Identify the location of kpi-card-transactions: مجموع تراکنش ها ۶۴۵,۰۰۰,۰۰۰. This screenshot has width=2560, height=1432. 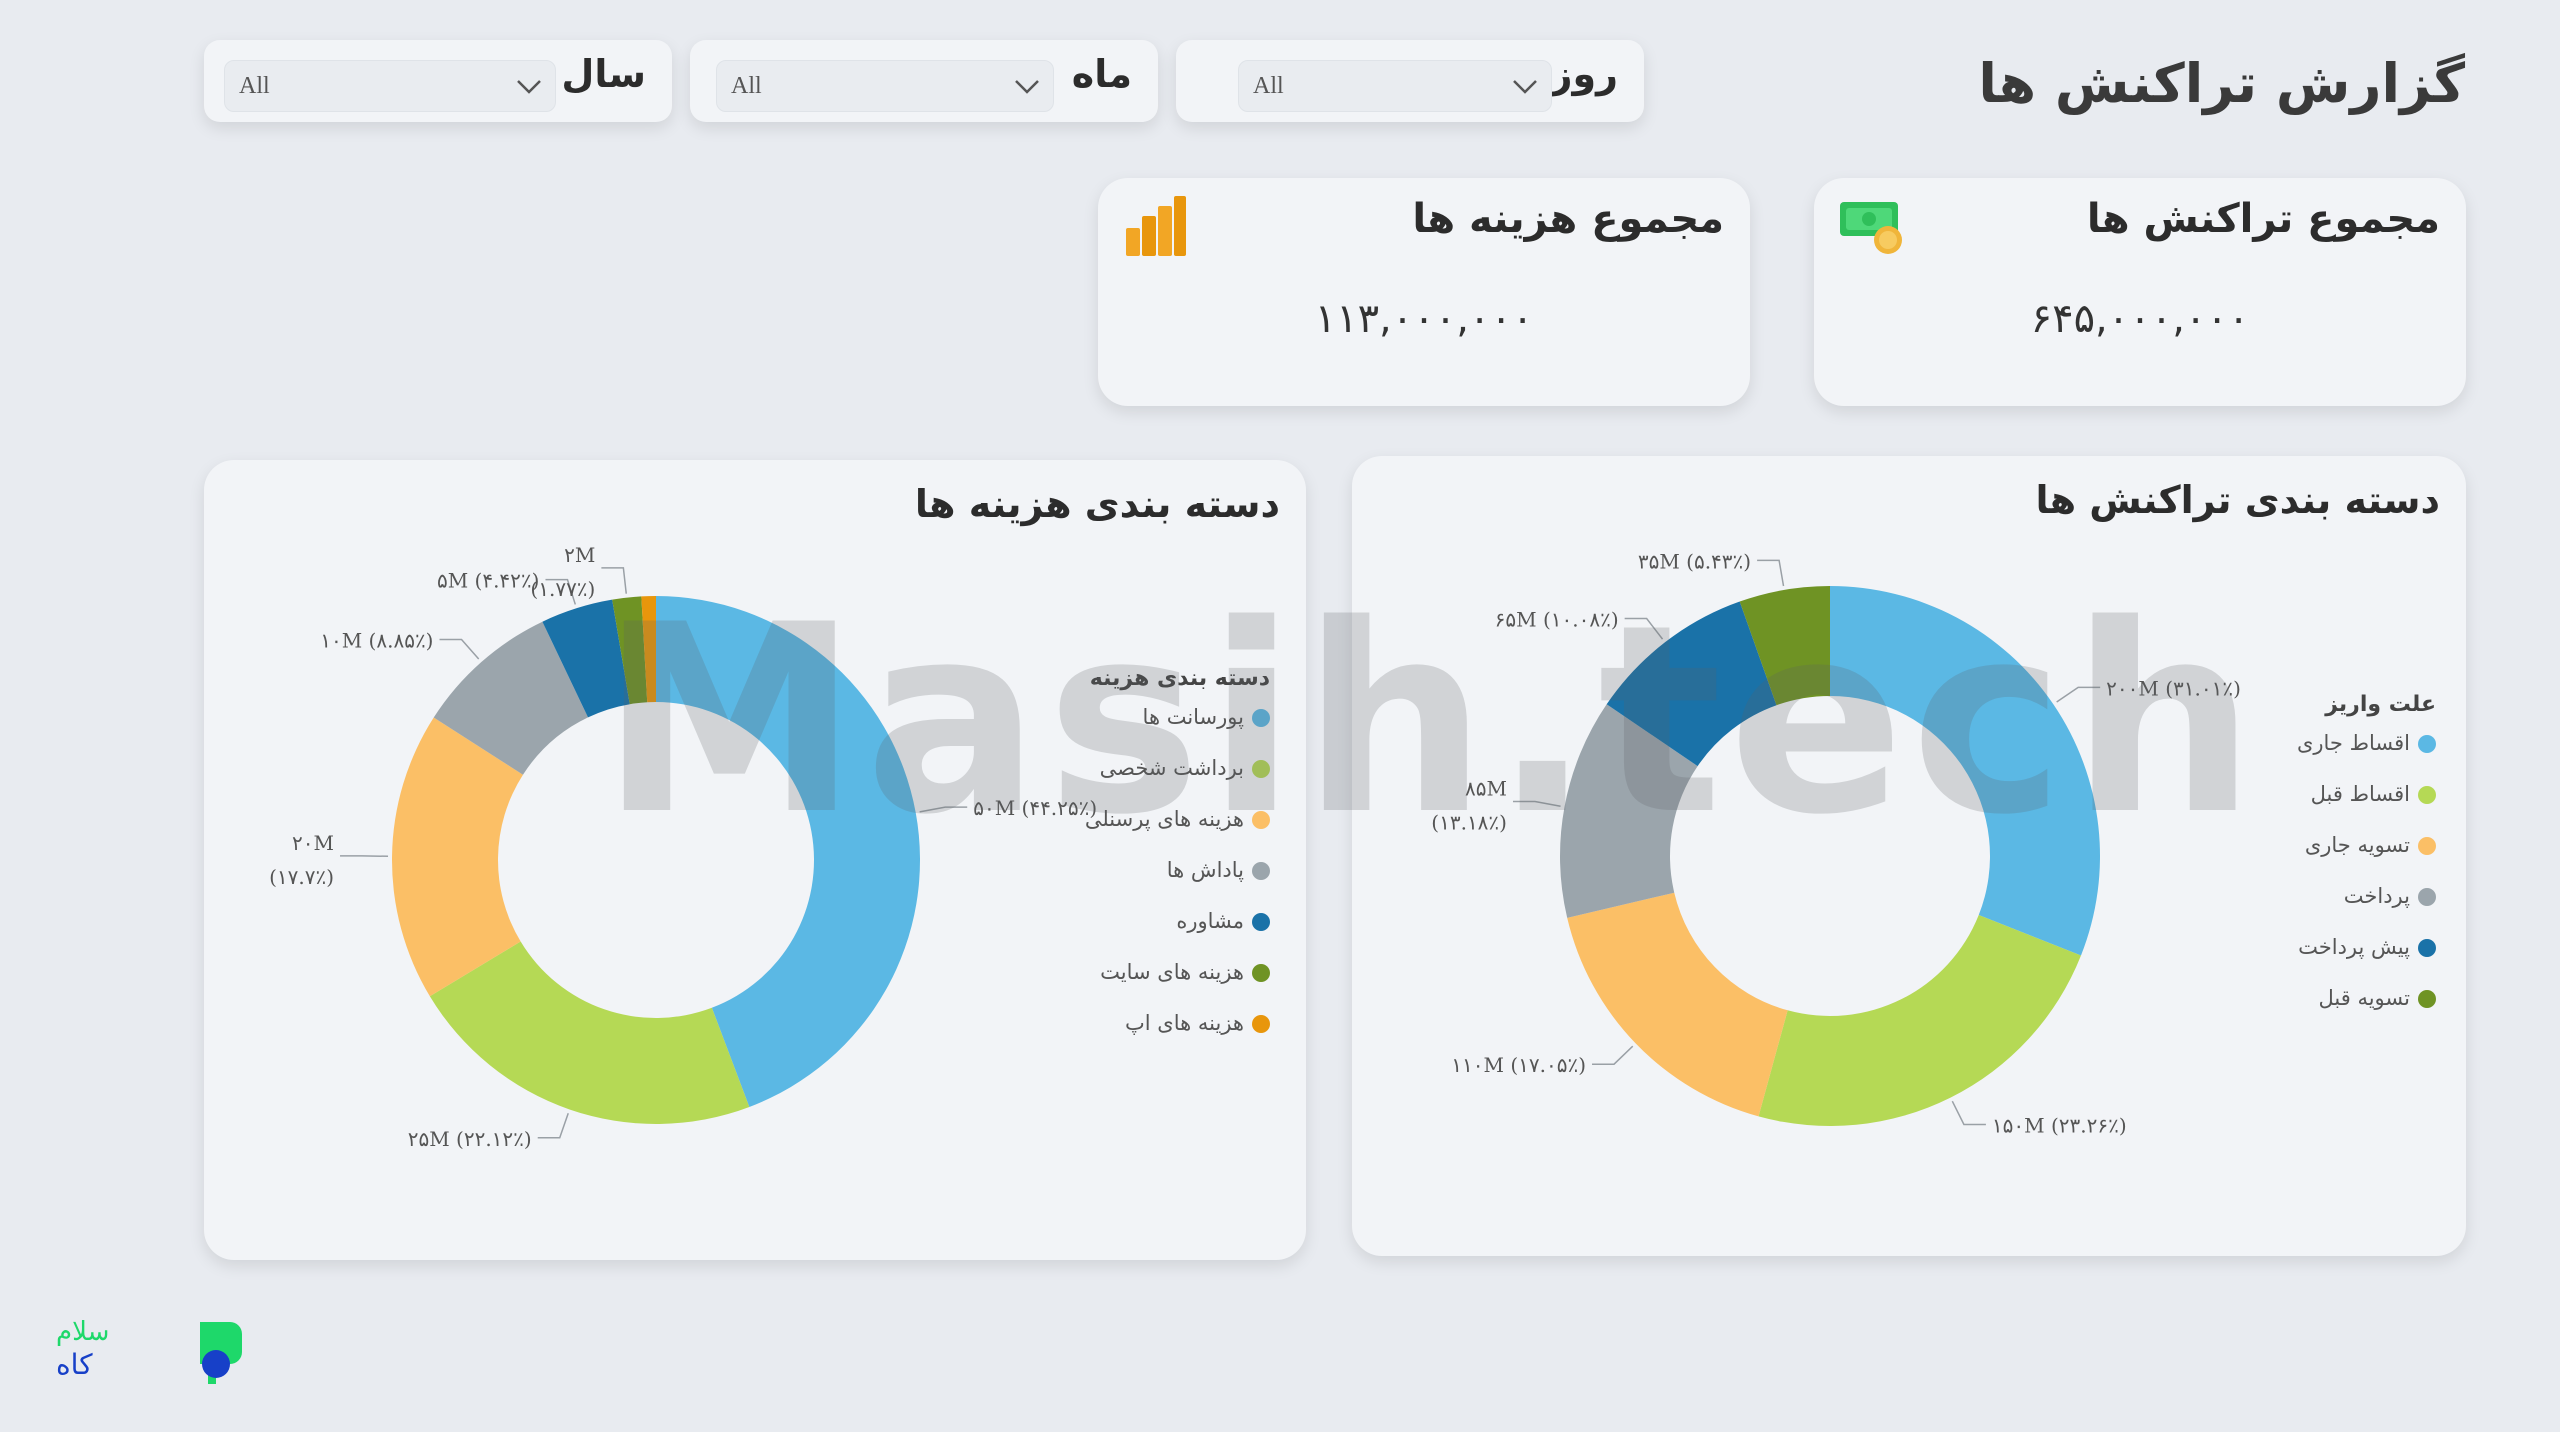
(2140, 292).